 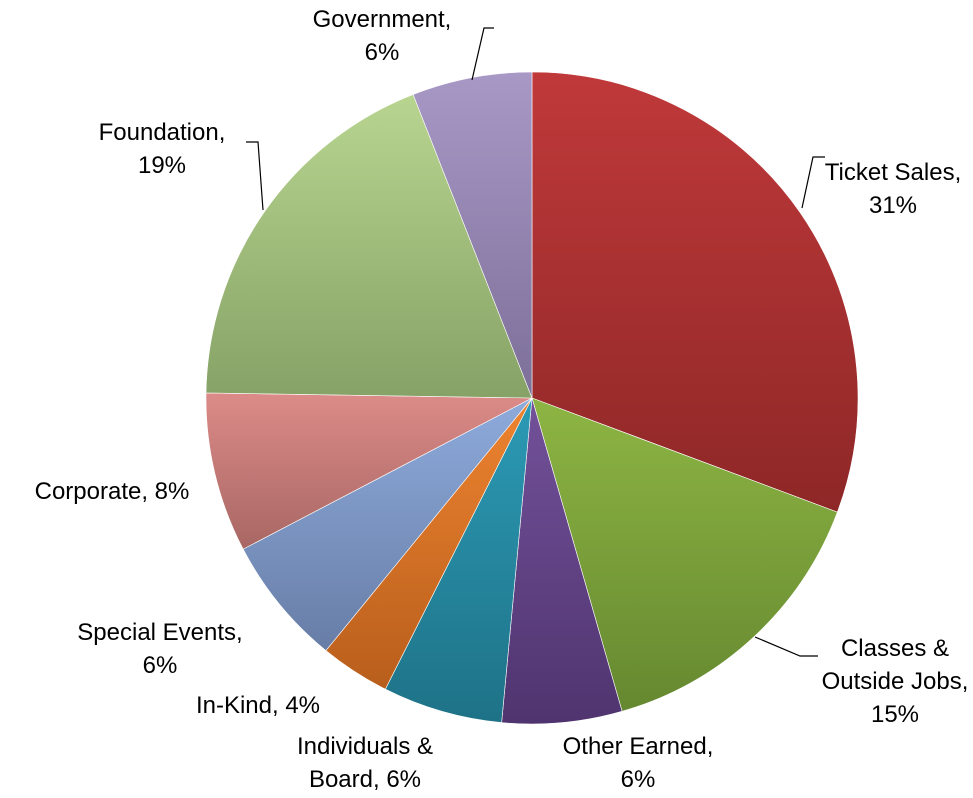 I want to click on slice-label-line: Special Events,, so click(x=159, y=632).